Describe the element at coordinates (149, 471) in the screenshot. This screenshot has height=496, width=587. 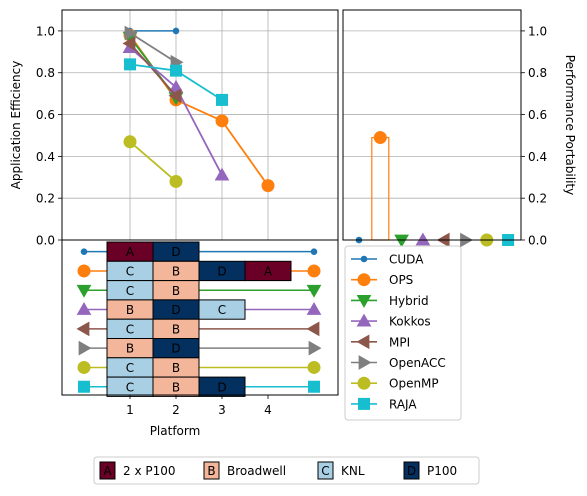
I see `platform-legend-label: 2 x P100` at that location.